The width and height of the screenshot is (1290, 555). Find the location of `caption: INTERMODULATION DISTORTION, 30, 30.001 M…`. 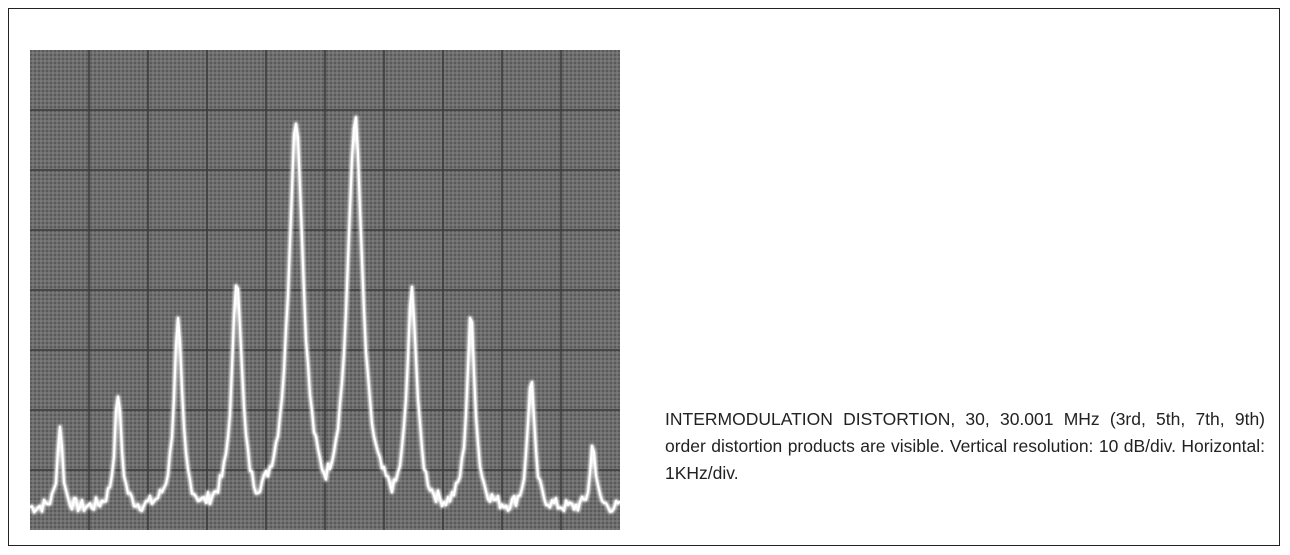

caption: INTERMODULATION DISTORTION, 30, 30.001 M… is located at coordinates (965, 446).